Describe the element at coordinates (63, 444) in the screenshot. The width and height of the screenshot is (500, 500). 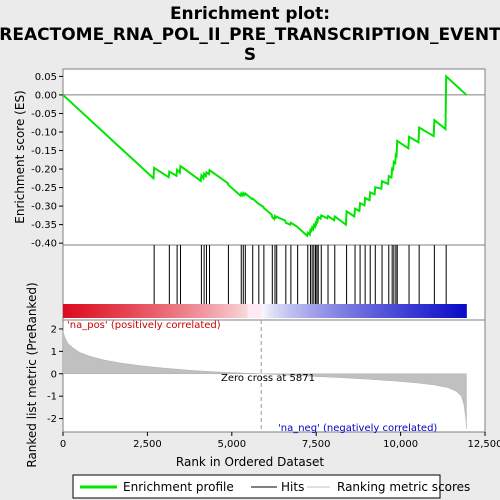
I see `x-tick-label: 0` at that location.